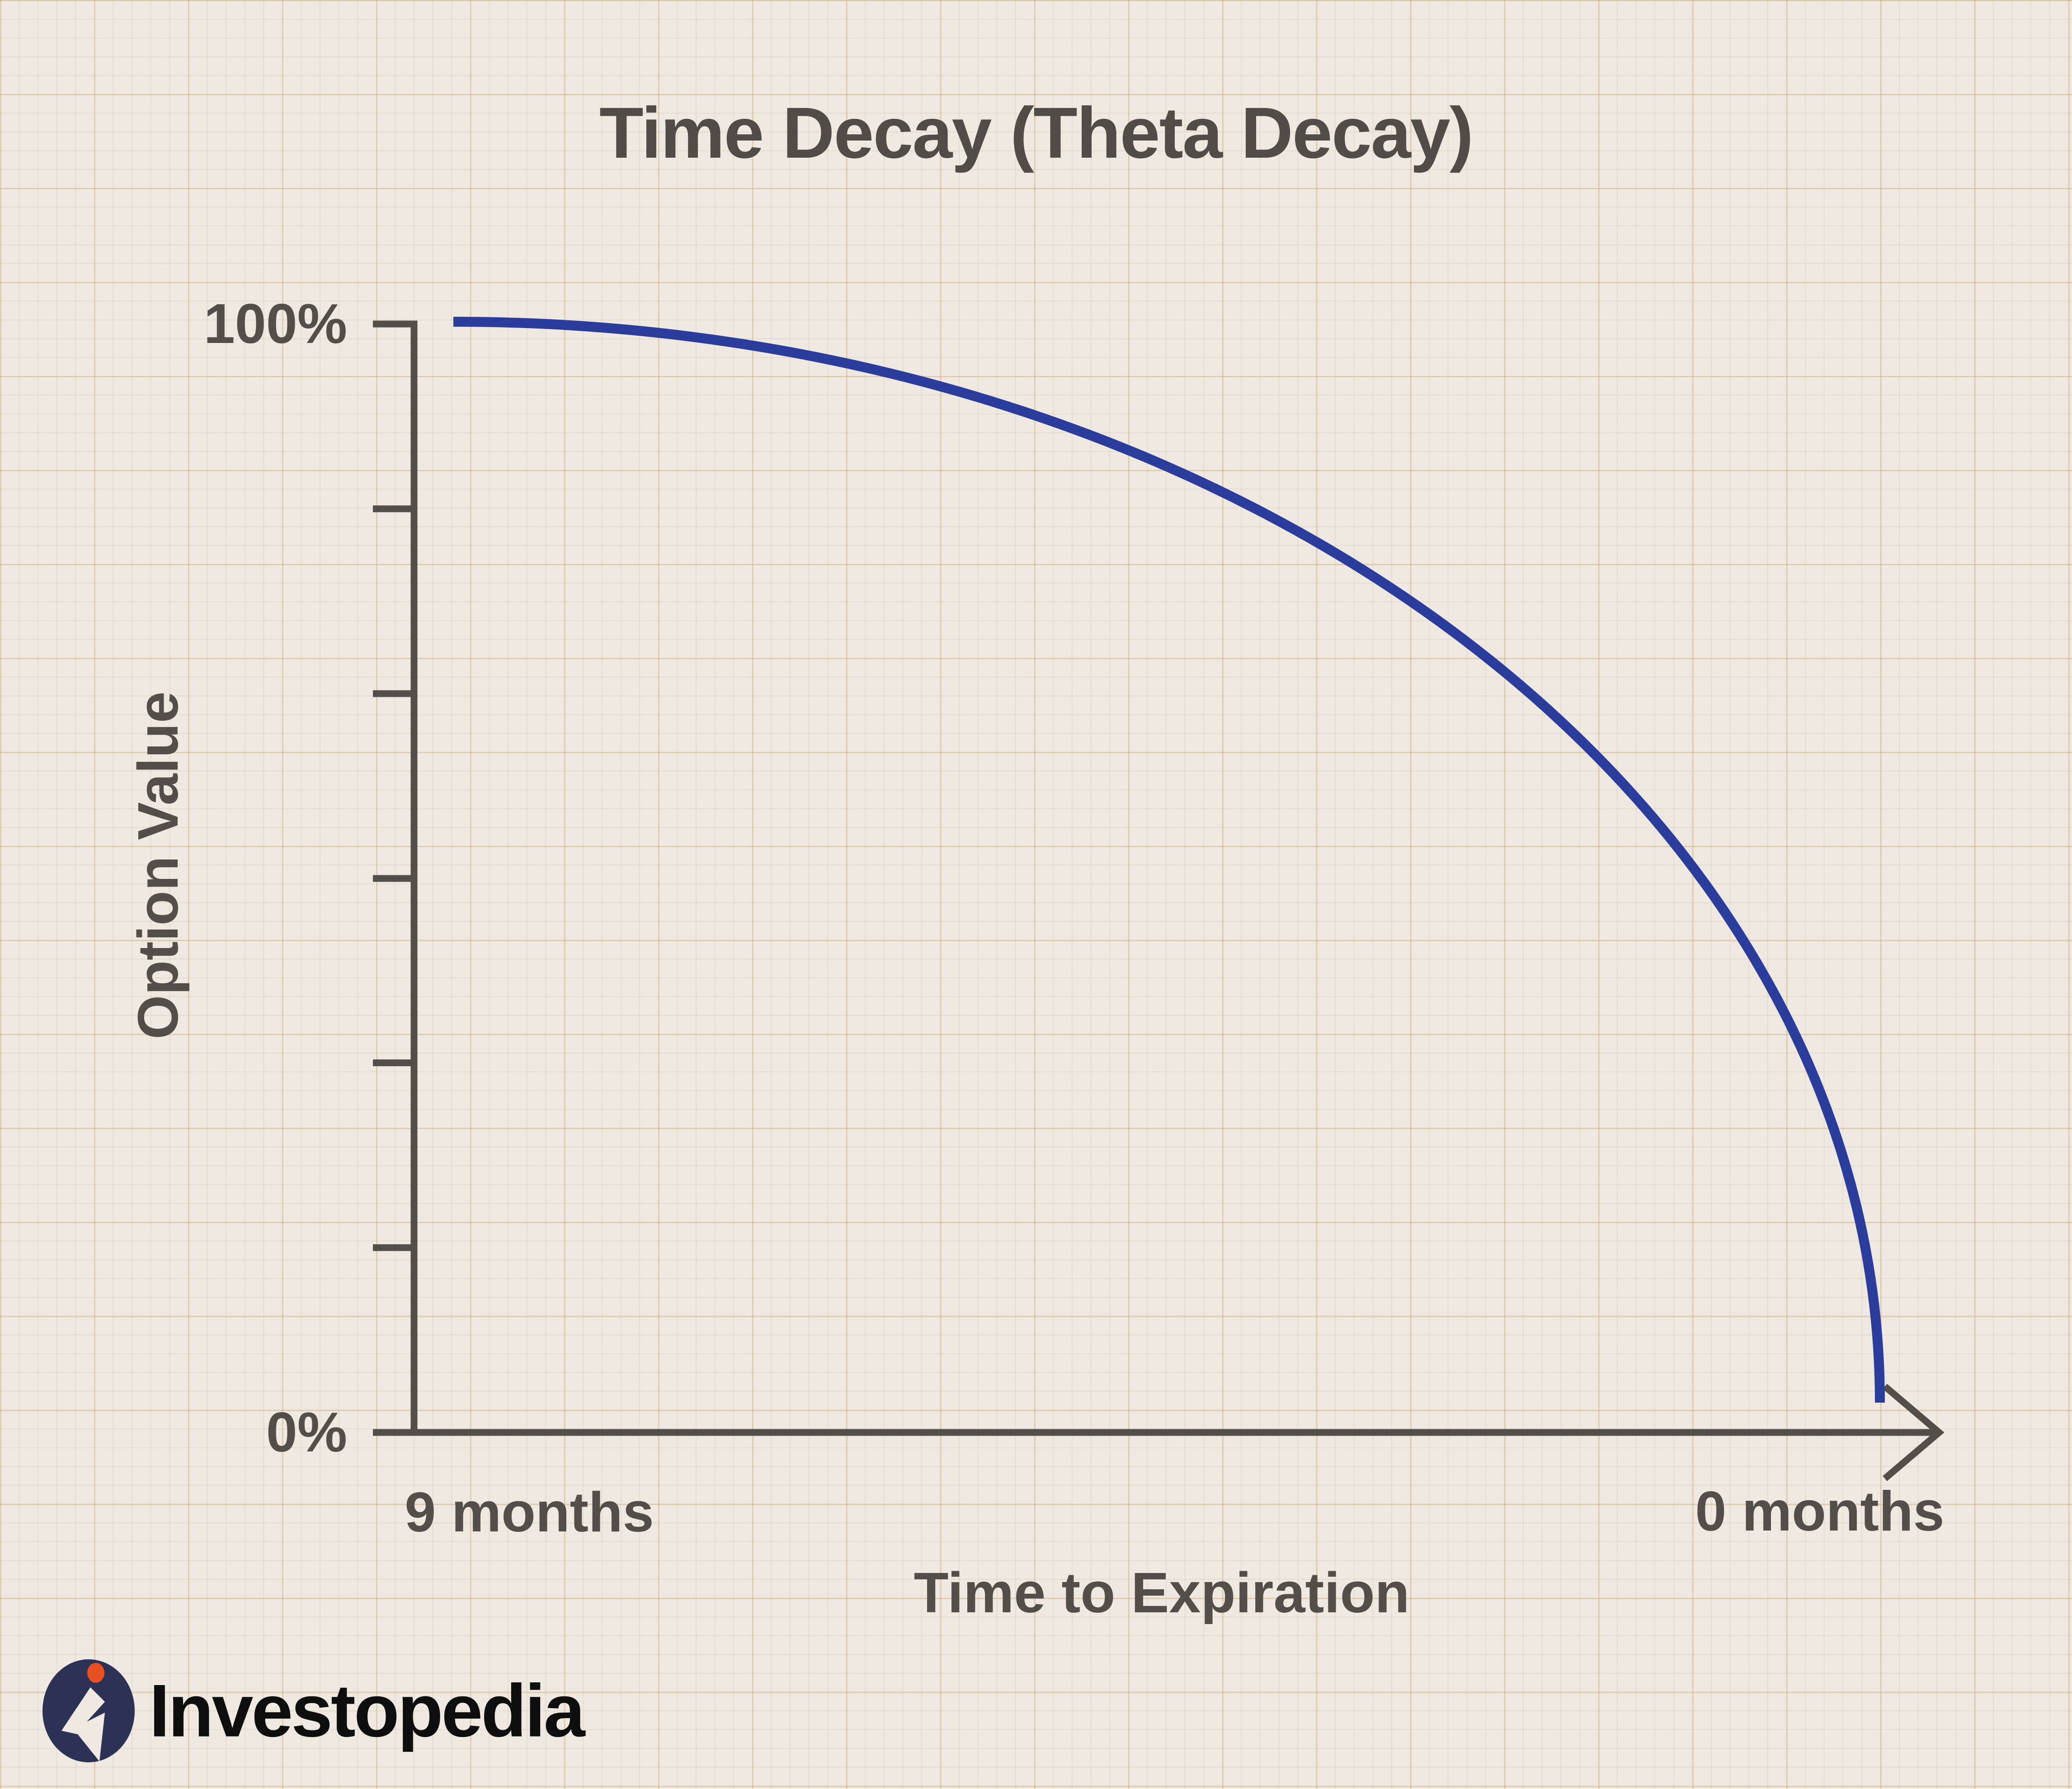 Image resolution: width=2072 pixels, height=1789 pixels. I want to click on logo-dot-icon, so click(95, 1673).